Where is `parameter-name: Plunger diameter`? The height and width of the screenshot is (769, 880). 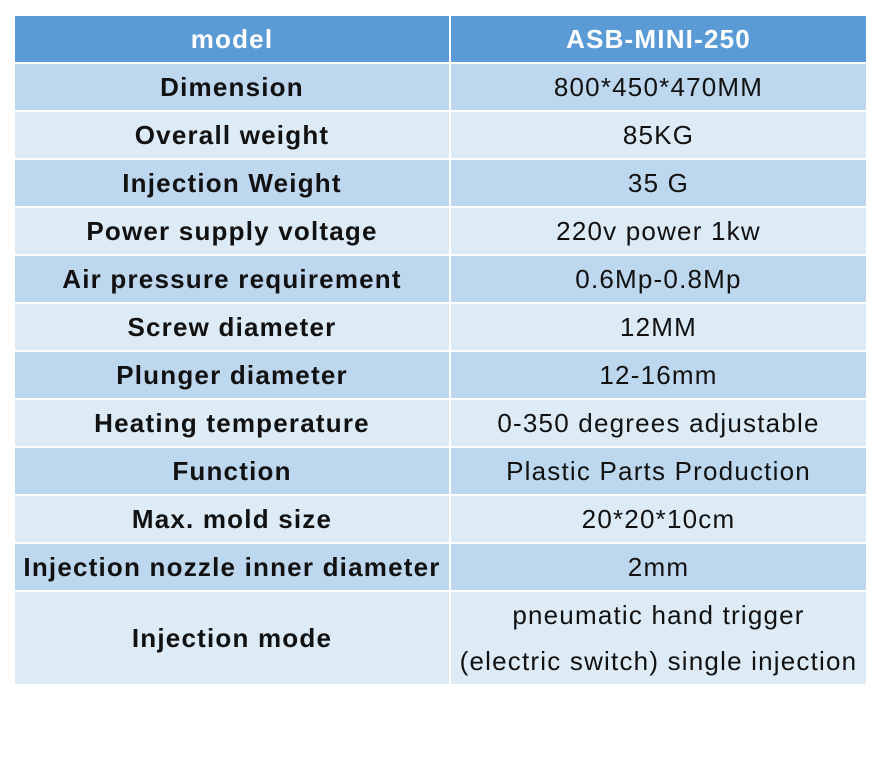
parameter-name: Plunger diameter is located at coordinates (232, 375).